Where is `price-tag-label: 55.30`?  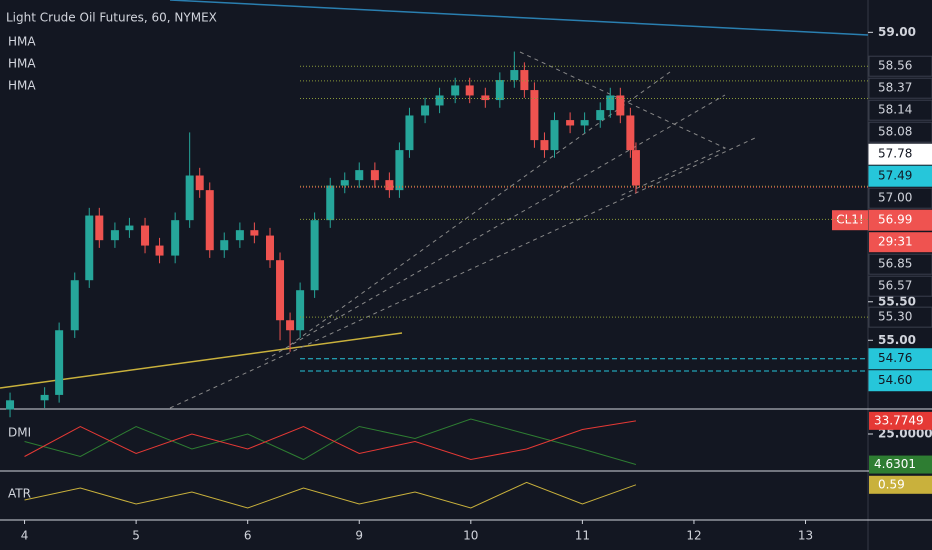 price-tag-label: 55.30 is located at coordinates (895, 317).